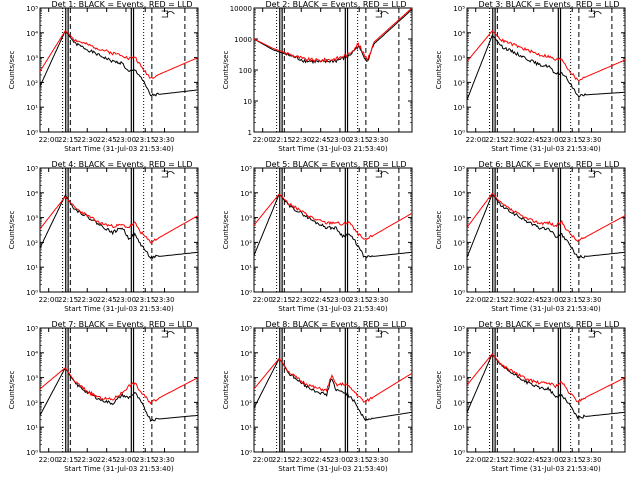 The width and height of the screenshot is (640, 480). I want to click on panel-title: Det 9: BLACK = Events, RED = LLD, so click(549, 324).